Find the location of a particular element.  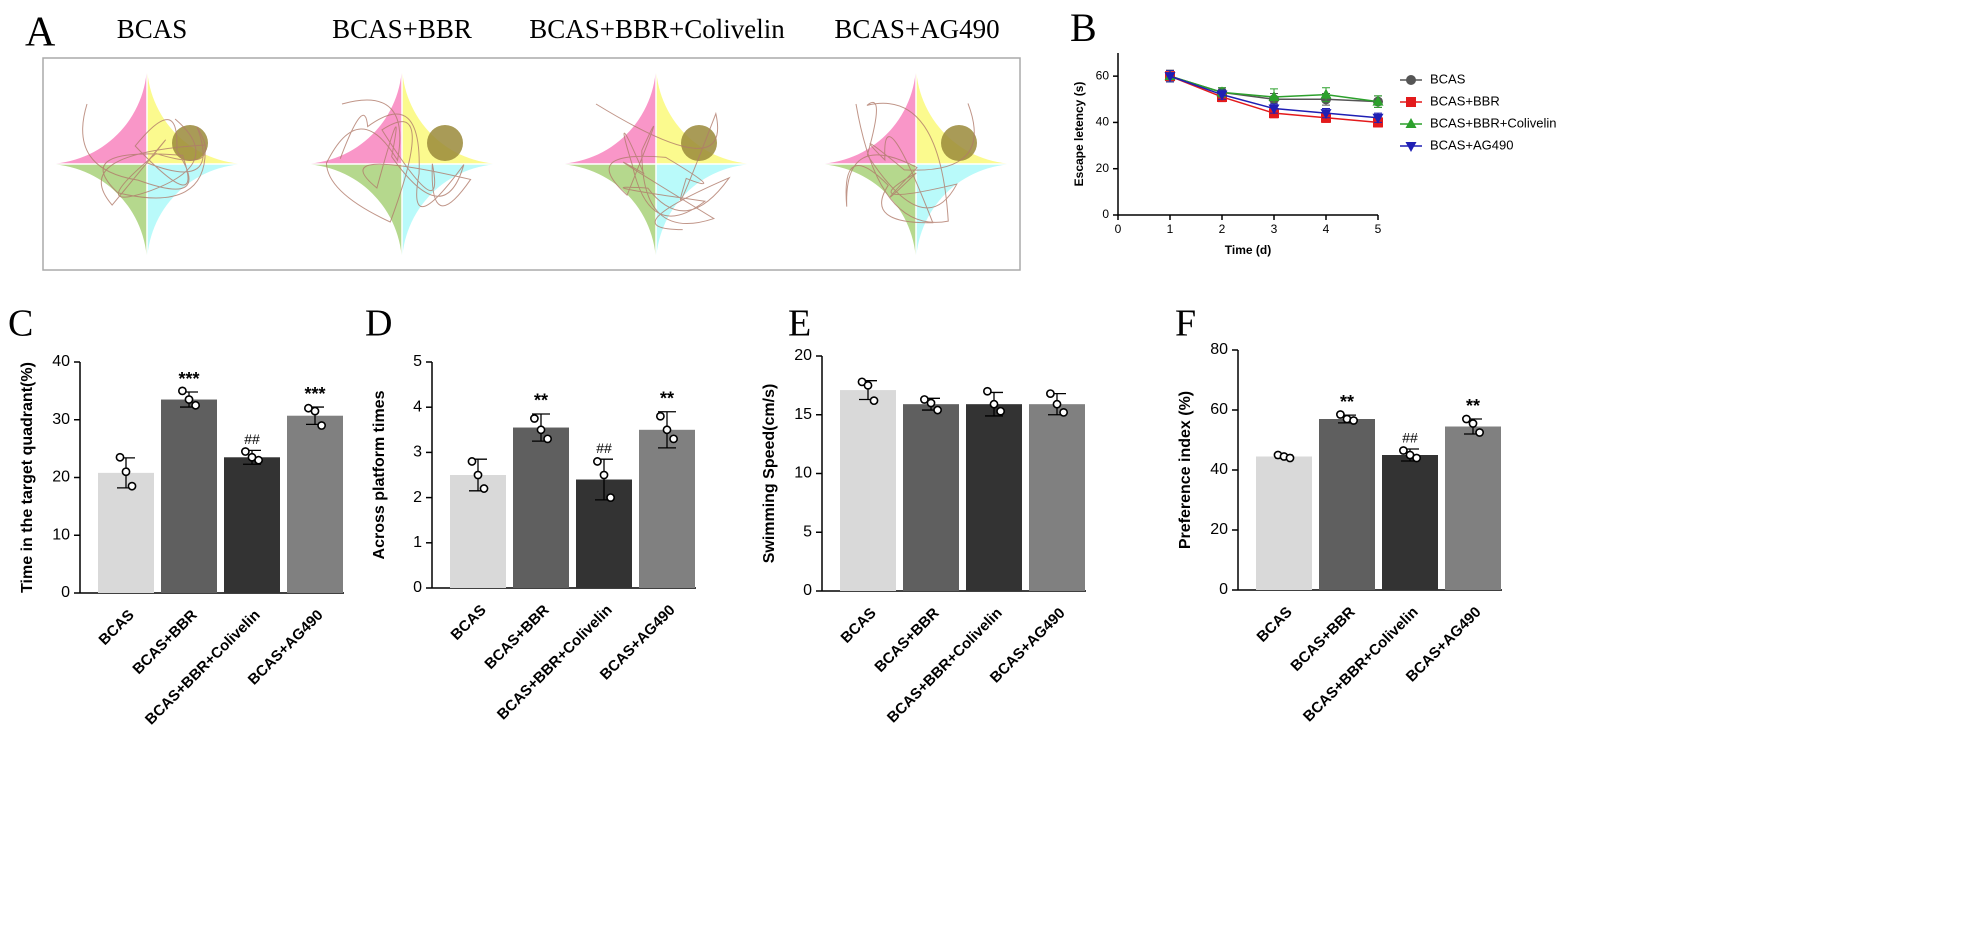

y-tick-label: 10 is located at coordinates (803, 473).